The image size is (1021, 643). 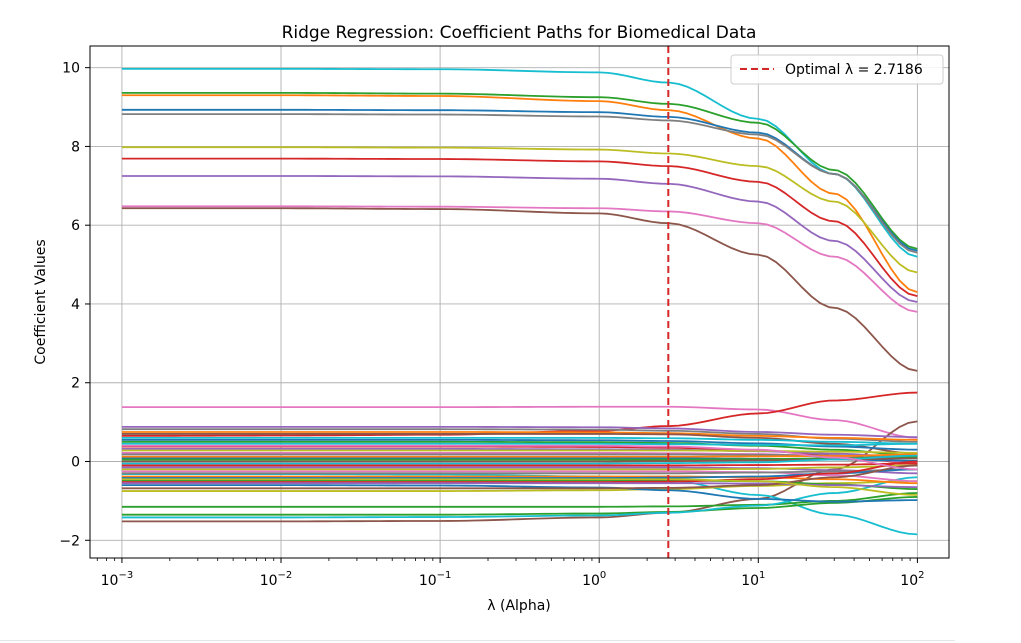 I want to click on x-tick-label: 10¹, so click(x=753, y=579).